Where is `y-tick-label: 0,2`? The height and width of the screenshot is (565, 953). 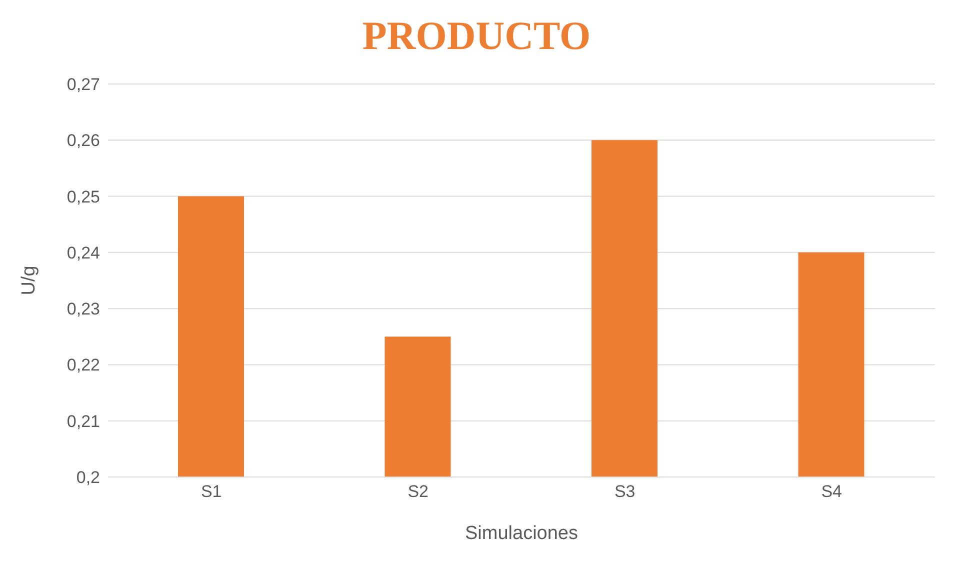
y-tick-label: 0,2 is located at coordinates (88, 478).